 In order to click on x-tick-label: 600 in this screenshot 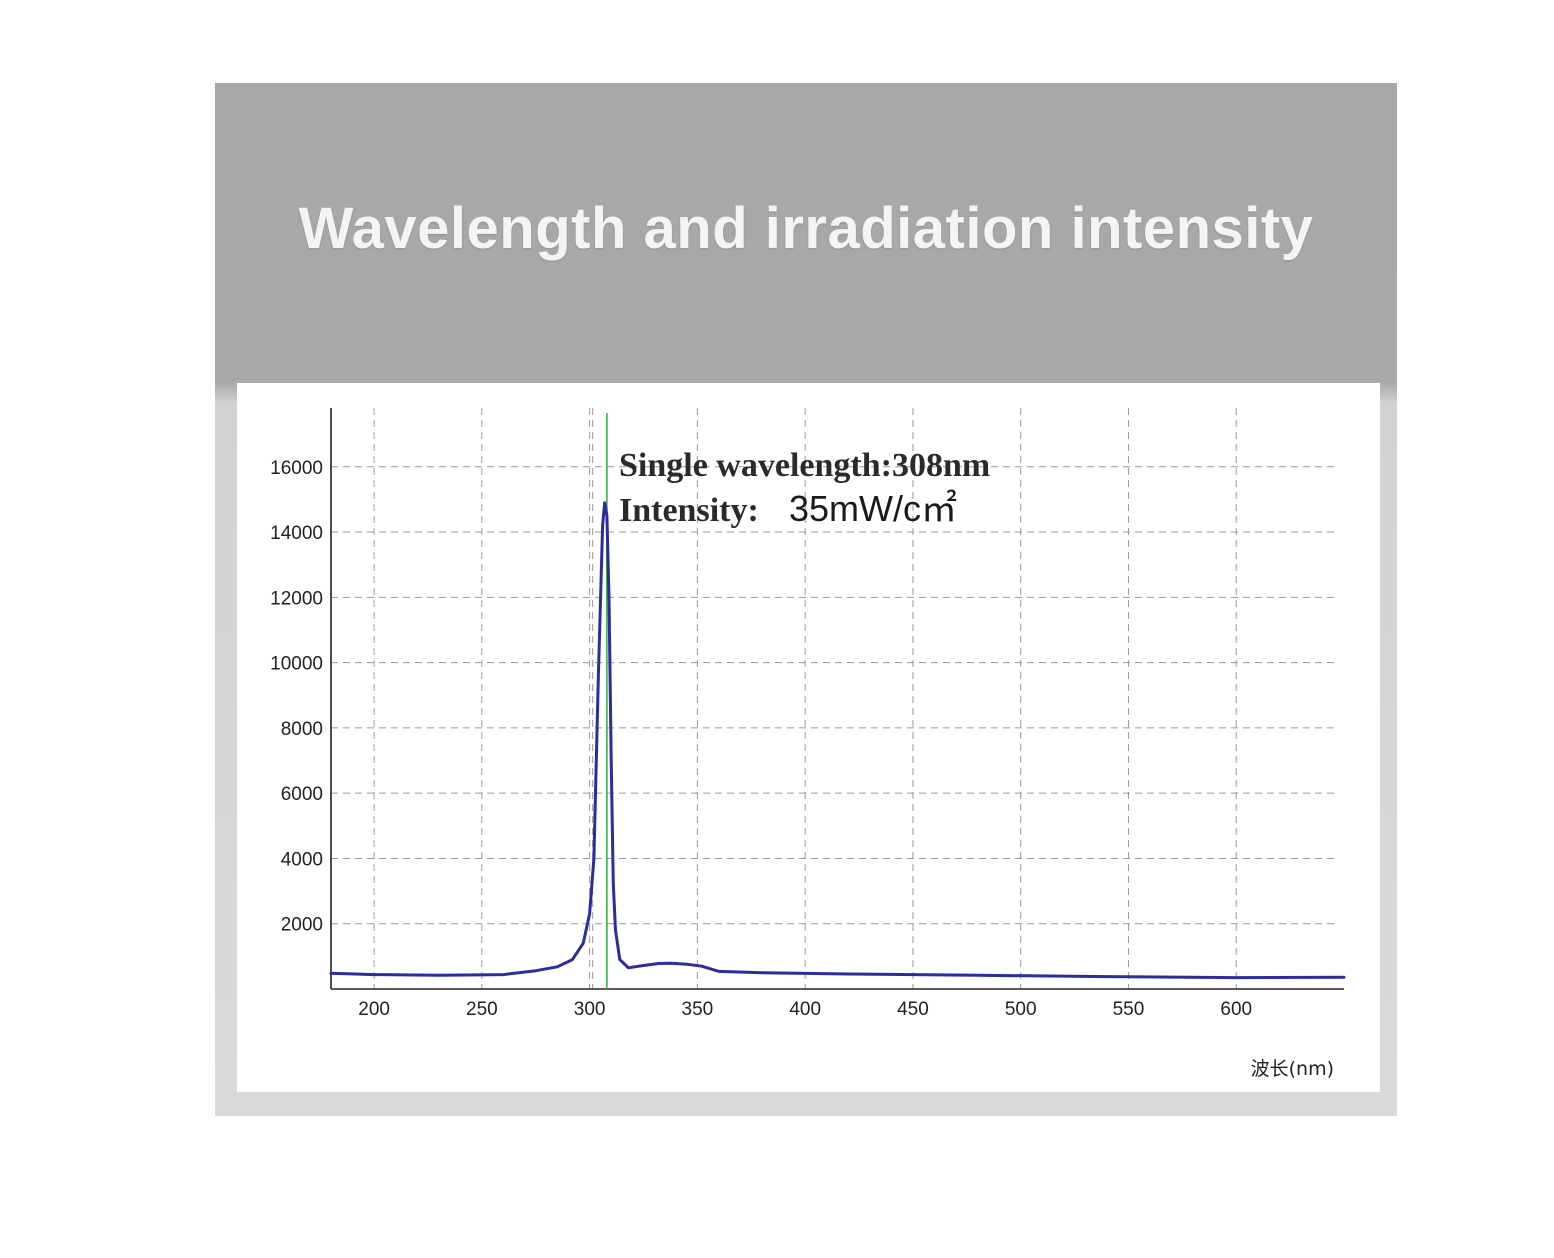, I will do `click(1236, 1009)`.